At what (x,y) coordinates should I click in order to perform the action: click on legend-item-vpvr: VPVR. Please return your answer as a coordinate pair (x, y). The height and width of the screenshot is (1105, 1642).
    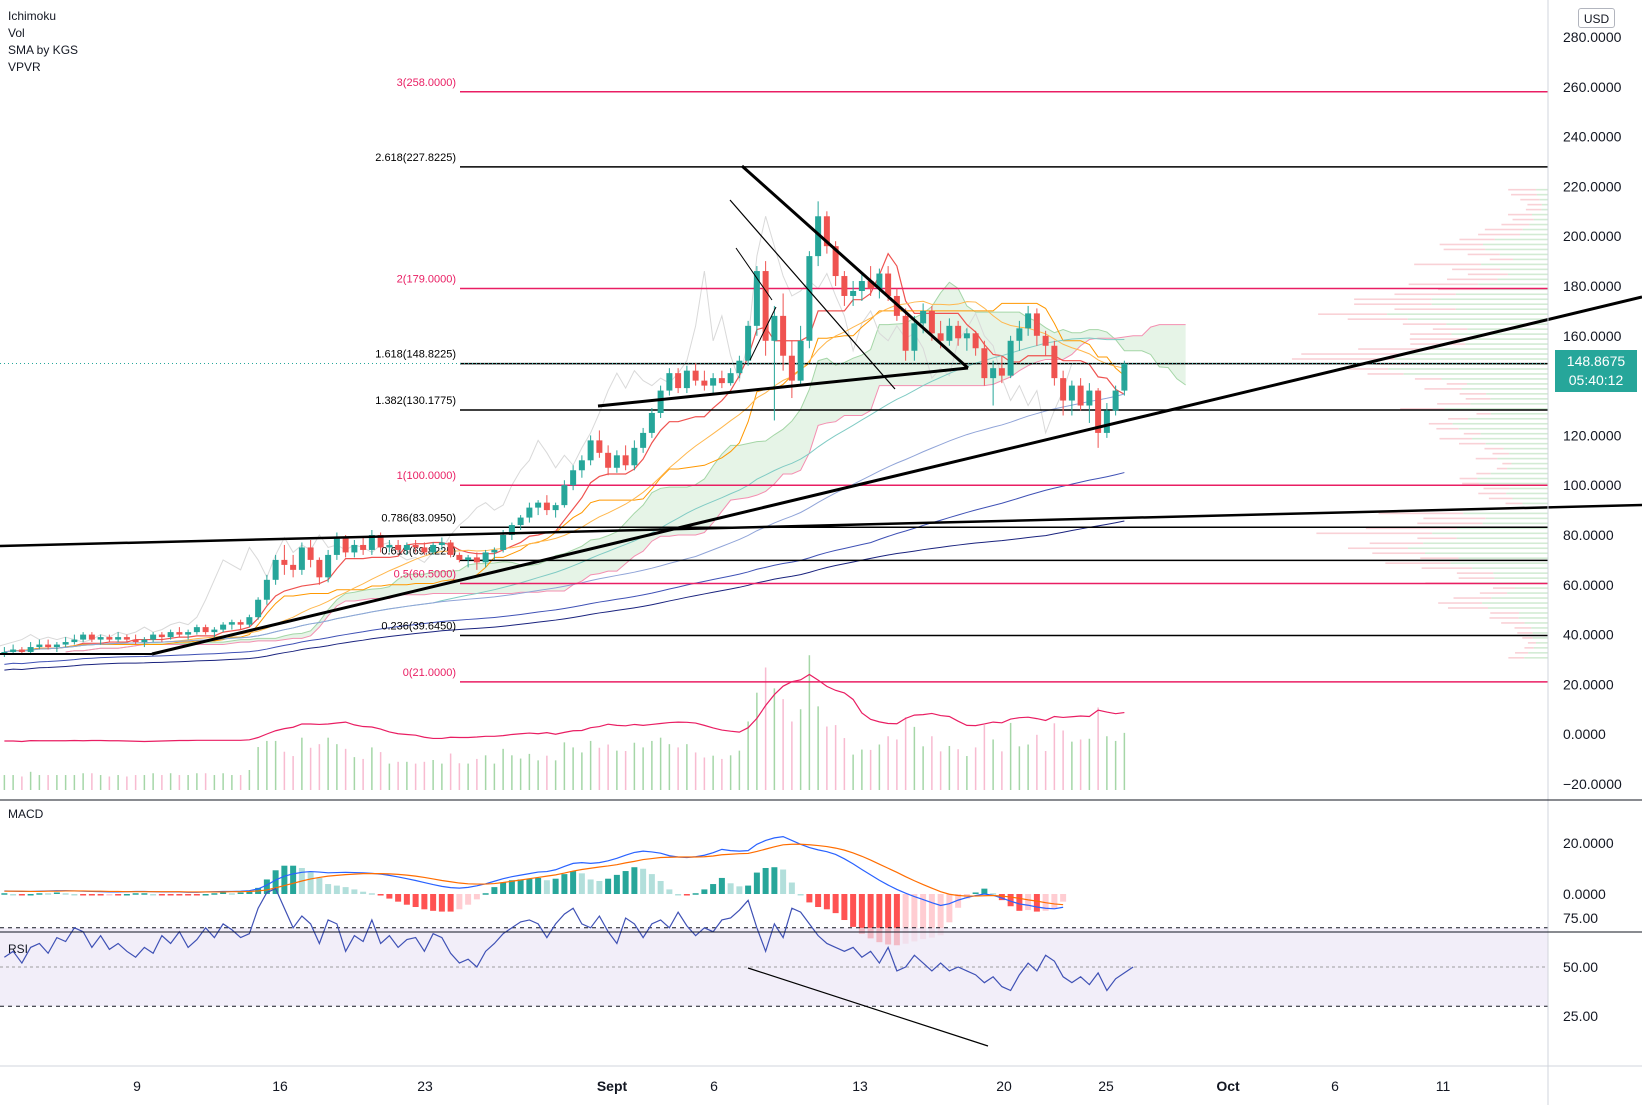
    Looking at the image, I should click on (24, 67).